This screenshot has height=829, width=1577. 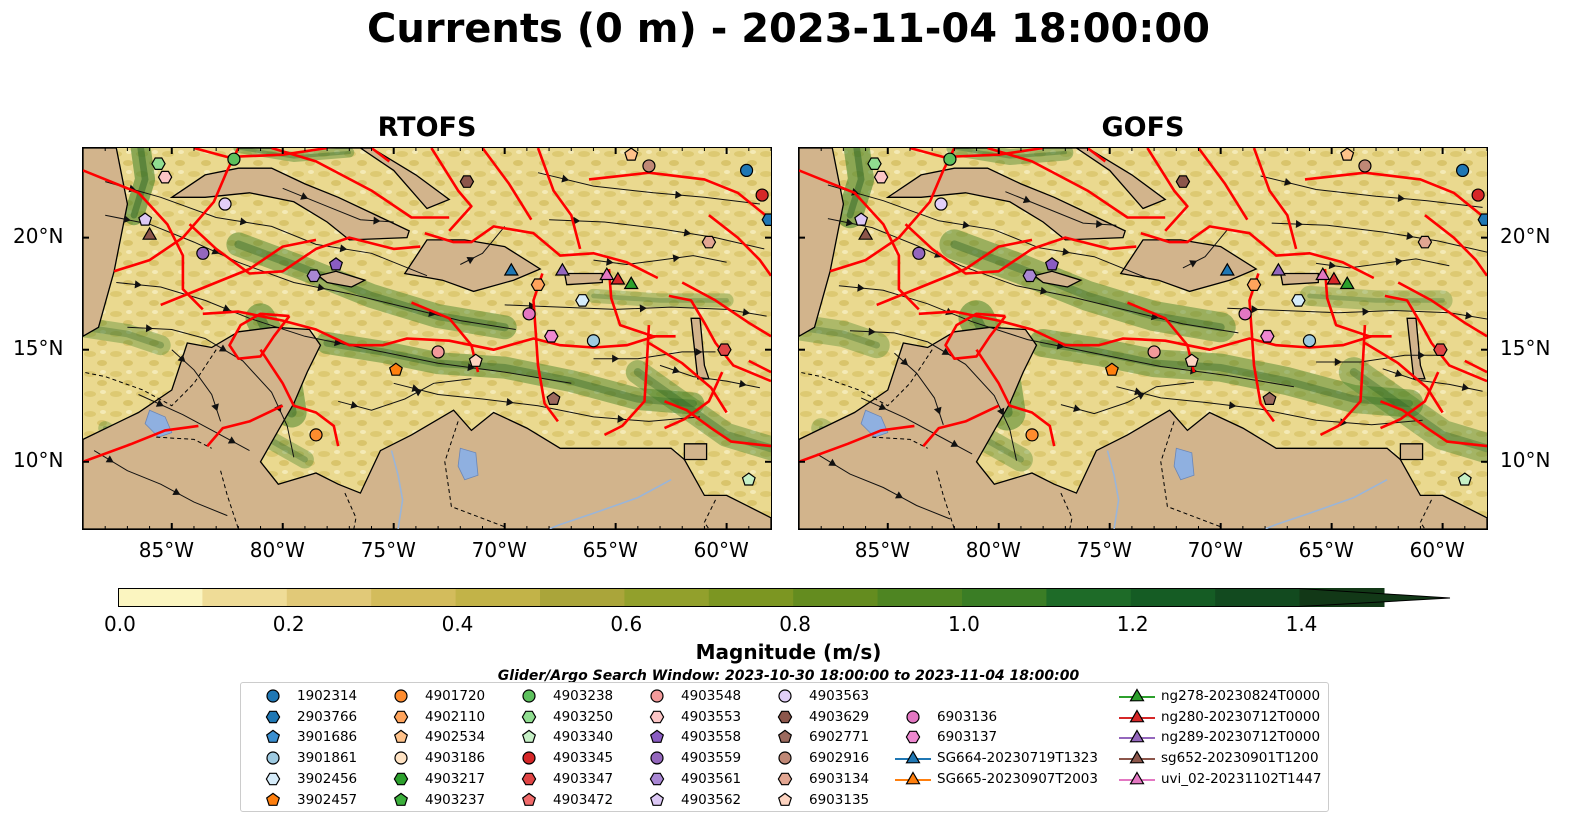 What do you see at coordinates (184, 442) in the screenshot?
I see `country-border` at bounding box center [184, 442].